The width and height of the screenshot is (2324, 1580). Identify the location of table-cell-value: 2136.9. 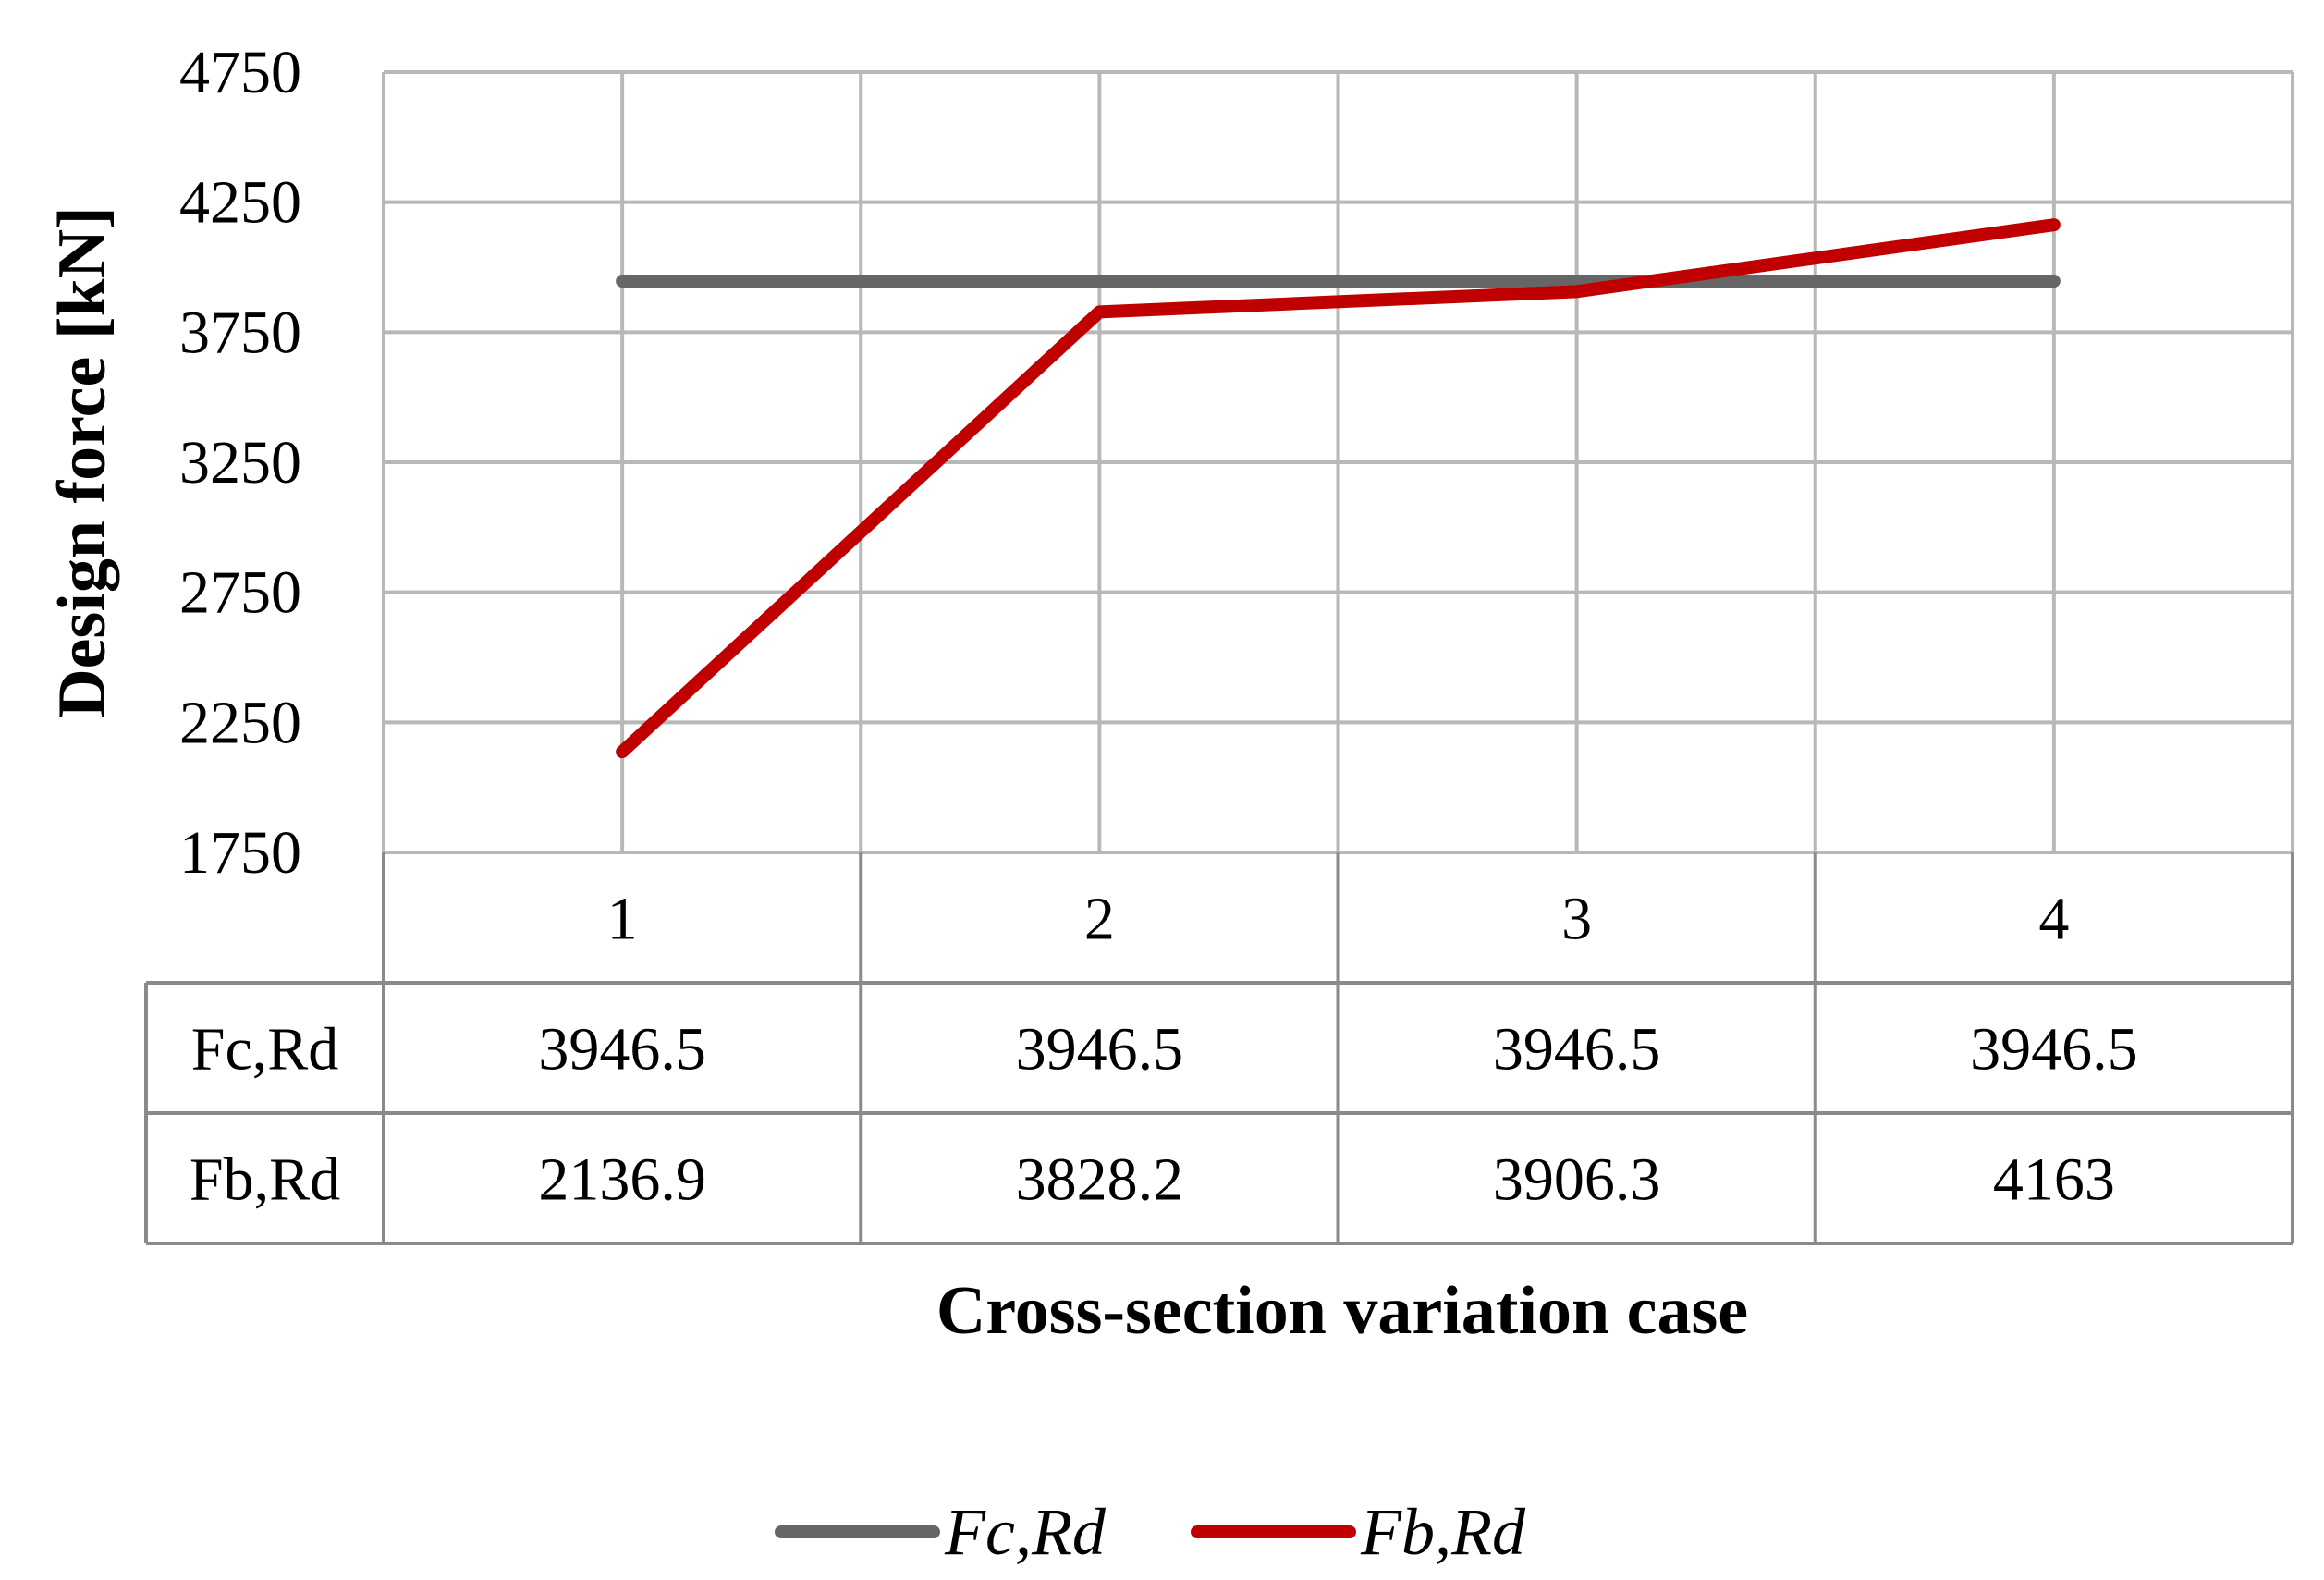
(622, 1180).